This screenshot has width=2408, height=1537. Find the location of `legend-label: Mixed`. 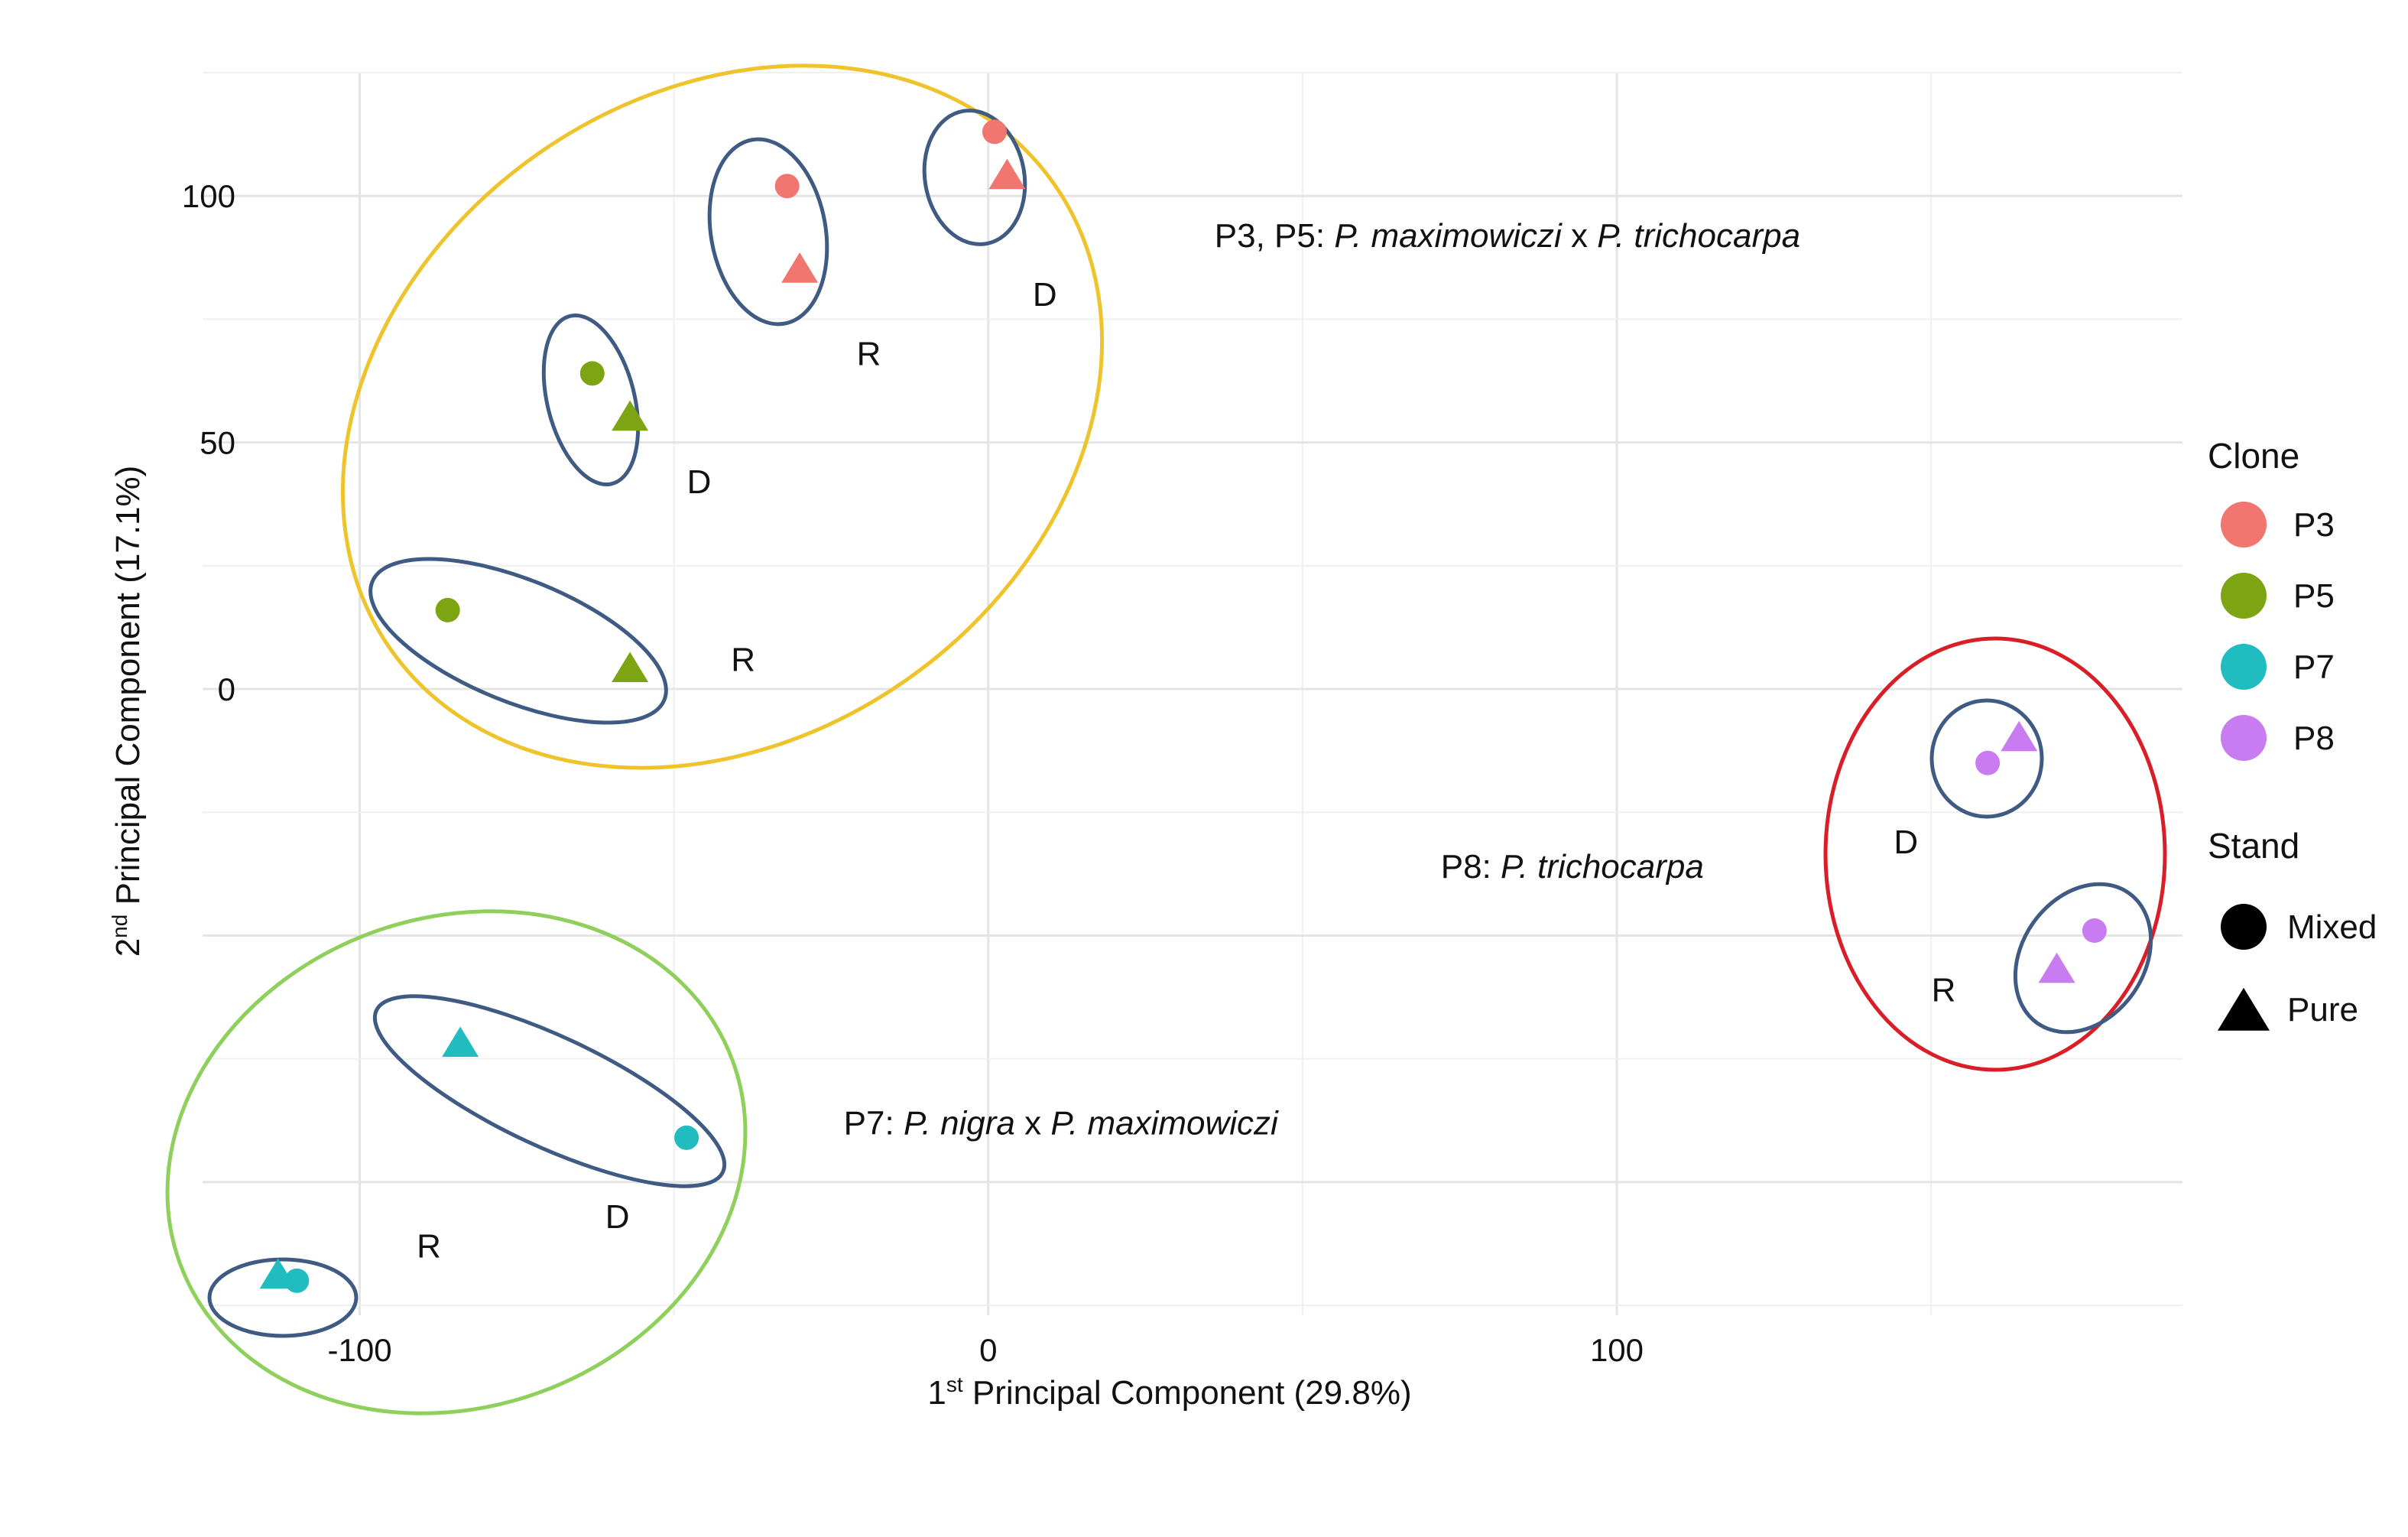

legend-label: Mixed is located at coordinates (2332, 927).